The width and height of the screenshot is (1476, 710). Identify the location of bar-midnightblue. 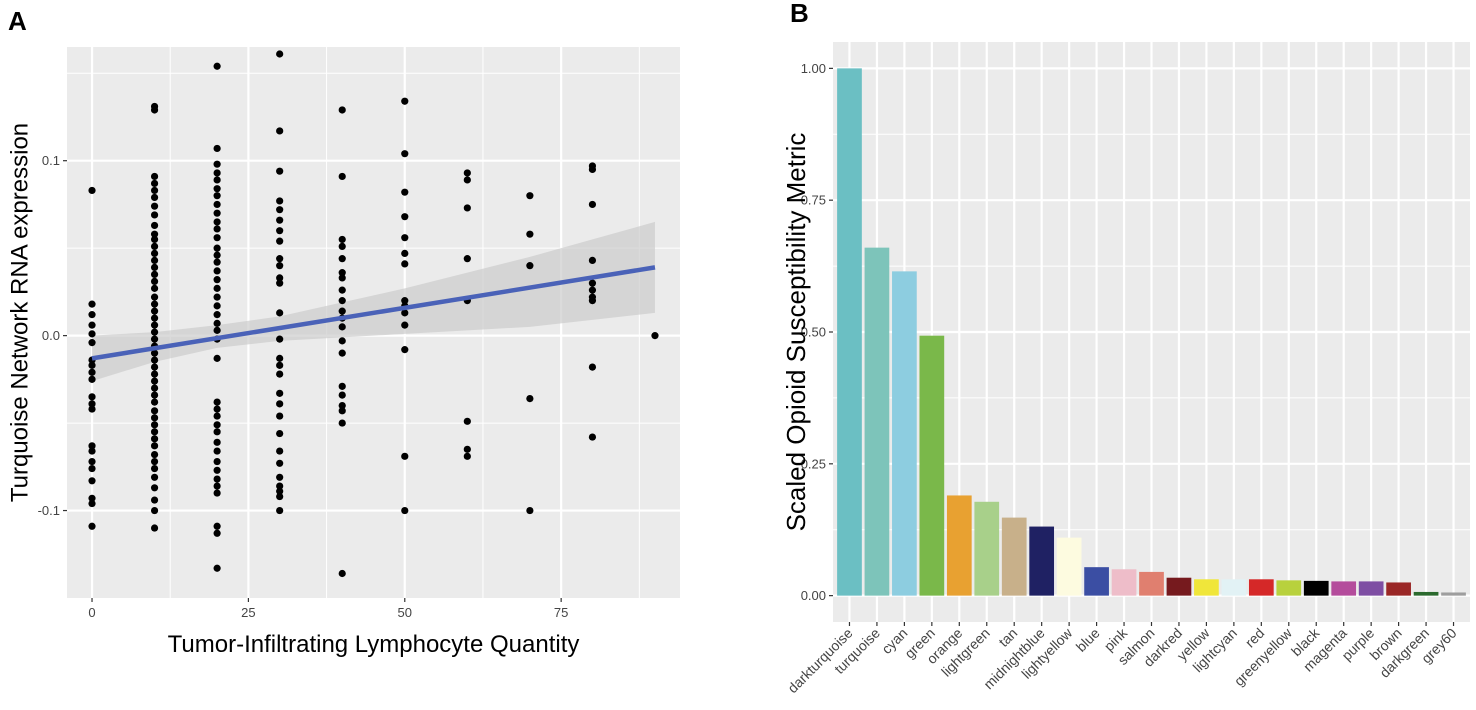
(1042, 561).